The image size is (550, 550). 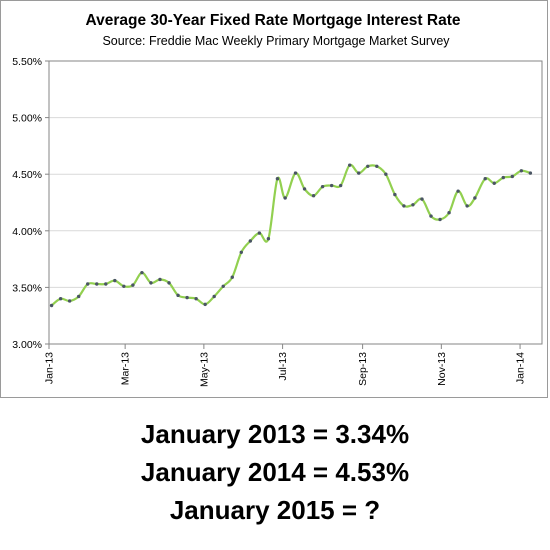 What do you see at coordinates (50, 368) in the screenshot?
I see `x-tick-label: Jan-13` at bounding box center [50, 368].